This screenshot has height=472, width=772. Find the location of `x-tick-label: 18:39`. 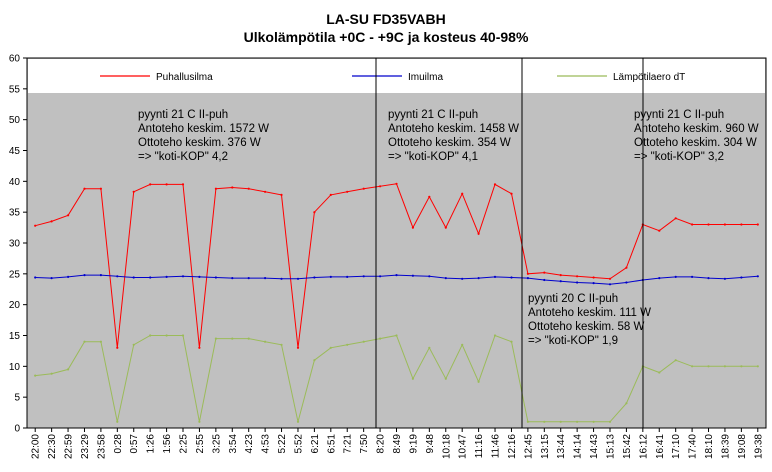

x-tick-label: 18:39 is located at coordinates (725, 446).